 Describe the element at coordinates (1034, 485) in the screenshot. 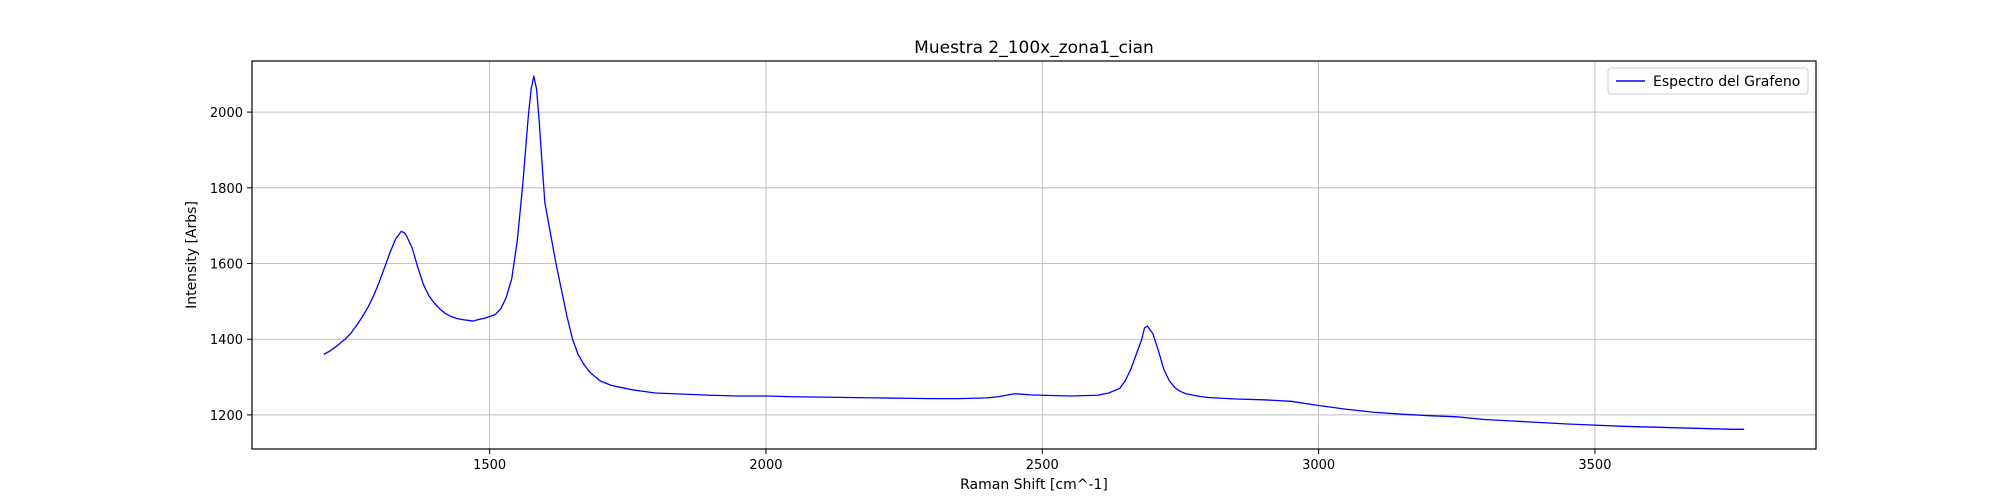

I see `x-axis-label: Raman Shift [cm^-1]` at that location.